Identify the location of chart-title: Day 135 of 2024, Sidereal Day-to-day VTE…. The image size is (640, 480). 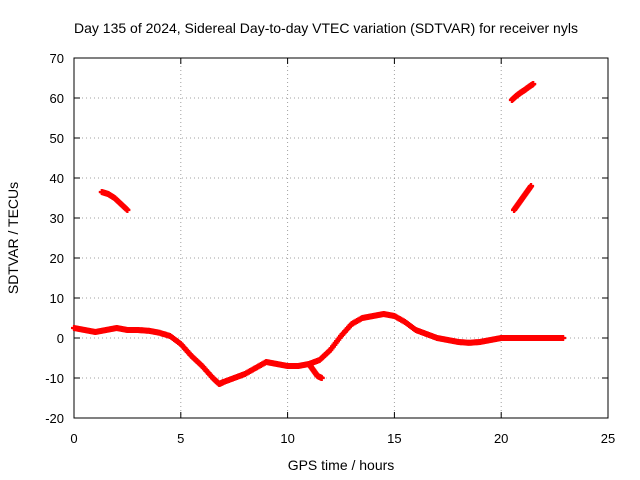
(326, 28).